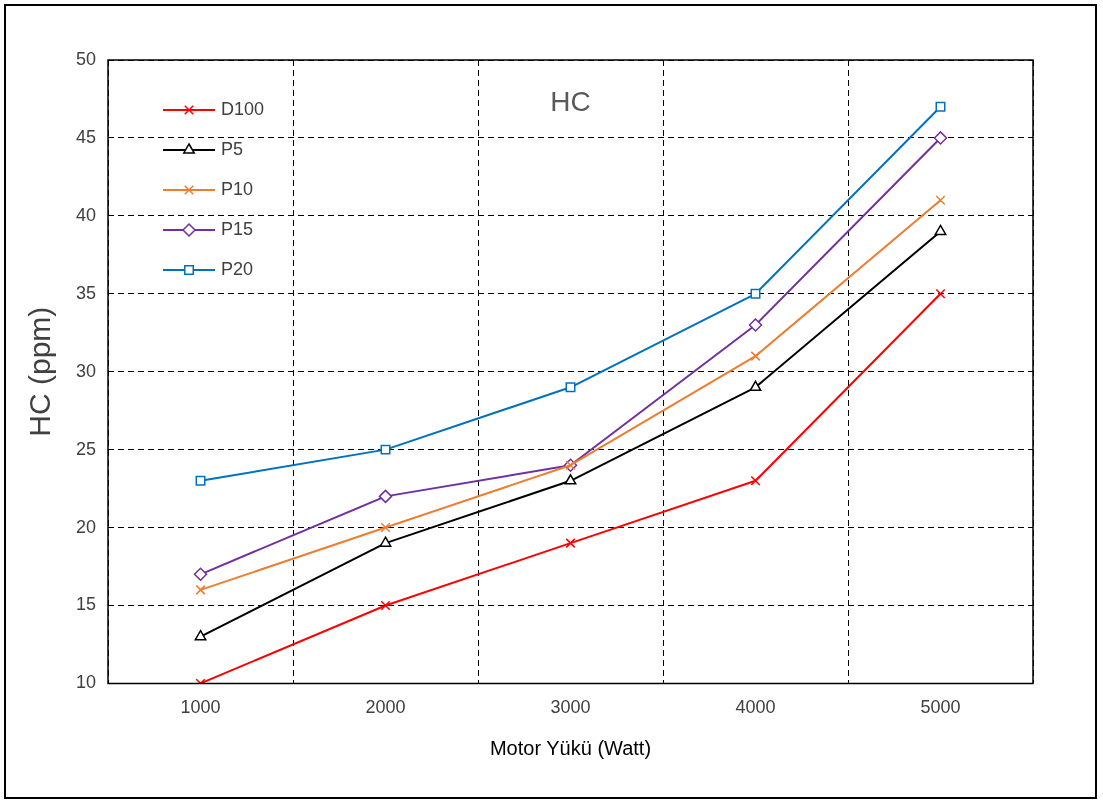 Image resolution: width=1103 pixels, height=805 pixels. Describe the element at coordinates (237, 228) in the screenshot. I see `legend-label: P15` at that location.